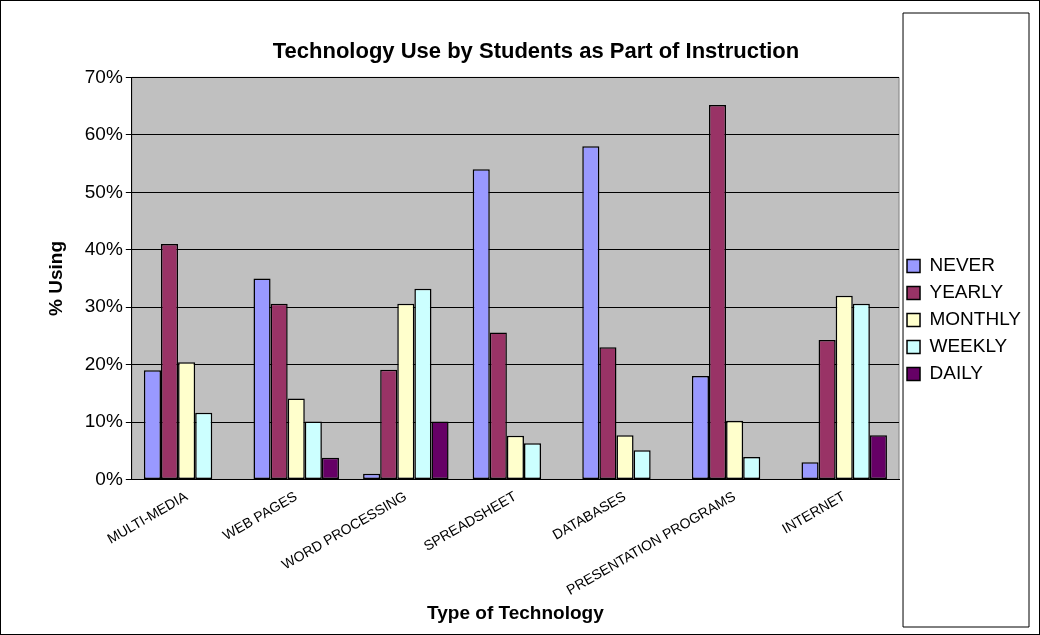 The width and height of the screenshot is (1040, 635). Describe the element at coordinates (536, 51) in the screenshot. I see `chart-title: Technology Use by Students as Part of Instruction` at that location.